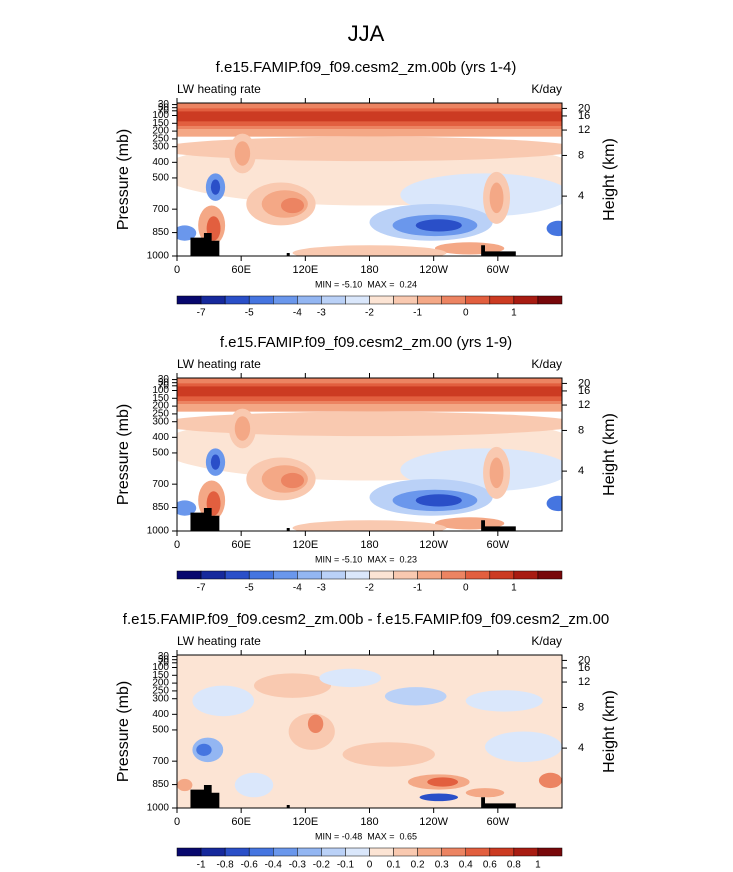 This screenshot has width=733, height=872. What do you see at coordinates (369, 588) in the screenshot?
I see `colorbar-label: -2` at bounding box center [369, 588].